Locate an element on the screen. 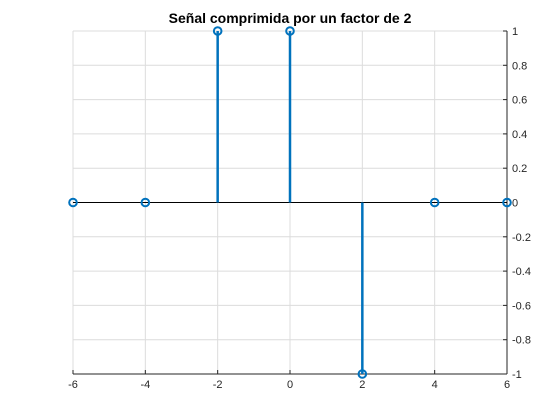 The width and height of the screenshot is (560, 420). y-tick-label: 0 is located at coordinates (515, 204).